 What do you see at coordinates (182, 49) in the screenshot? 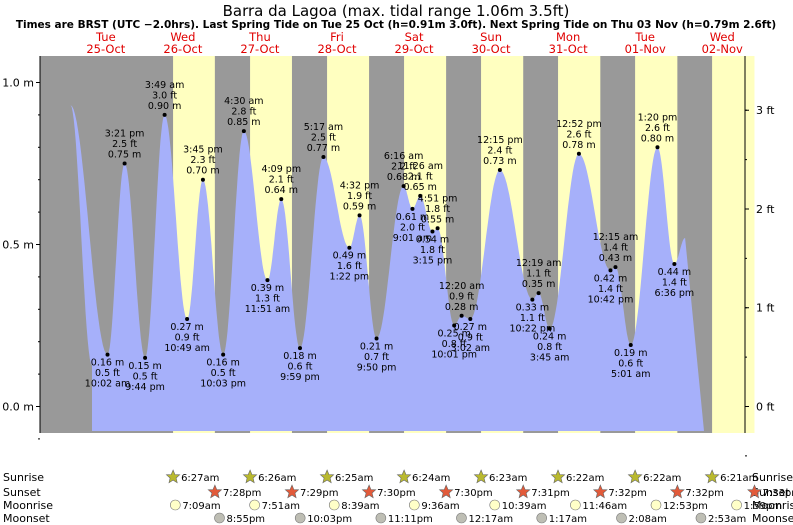
I see `day-date: 26-Oct` at bounding box center [182, 49].